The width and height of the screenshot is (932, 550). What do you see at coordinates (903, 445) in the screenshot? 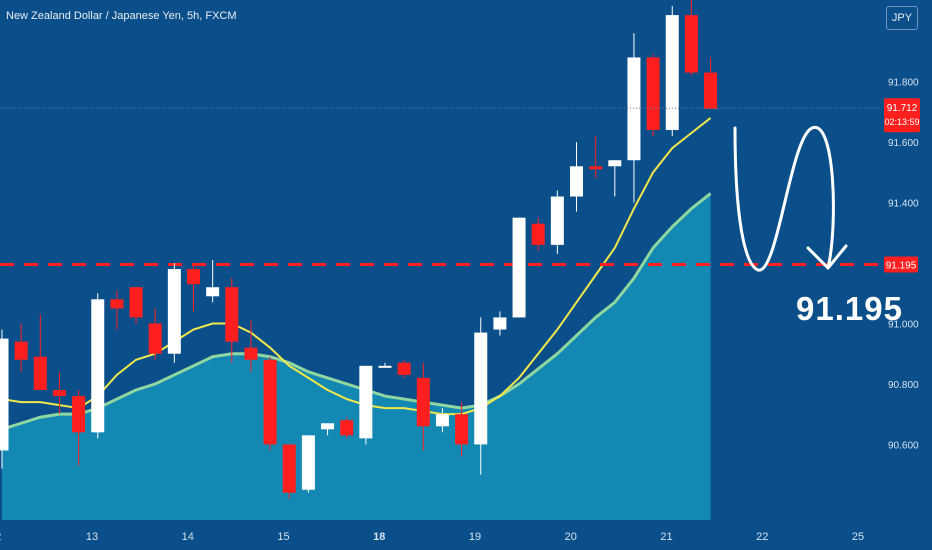
I see `y-tick-label: 90.600` at bounding box center [903, 445].